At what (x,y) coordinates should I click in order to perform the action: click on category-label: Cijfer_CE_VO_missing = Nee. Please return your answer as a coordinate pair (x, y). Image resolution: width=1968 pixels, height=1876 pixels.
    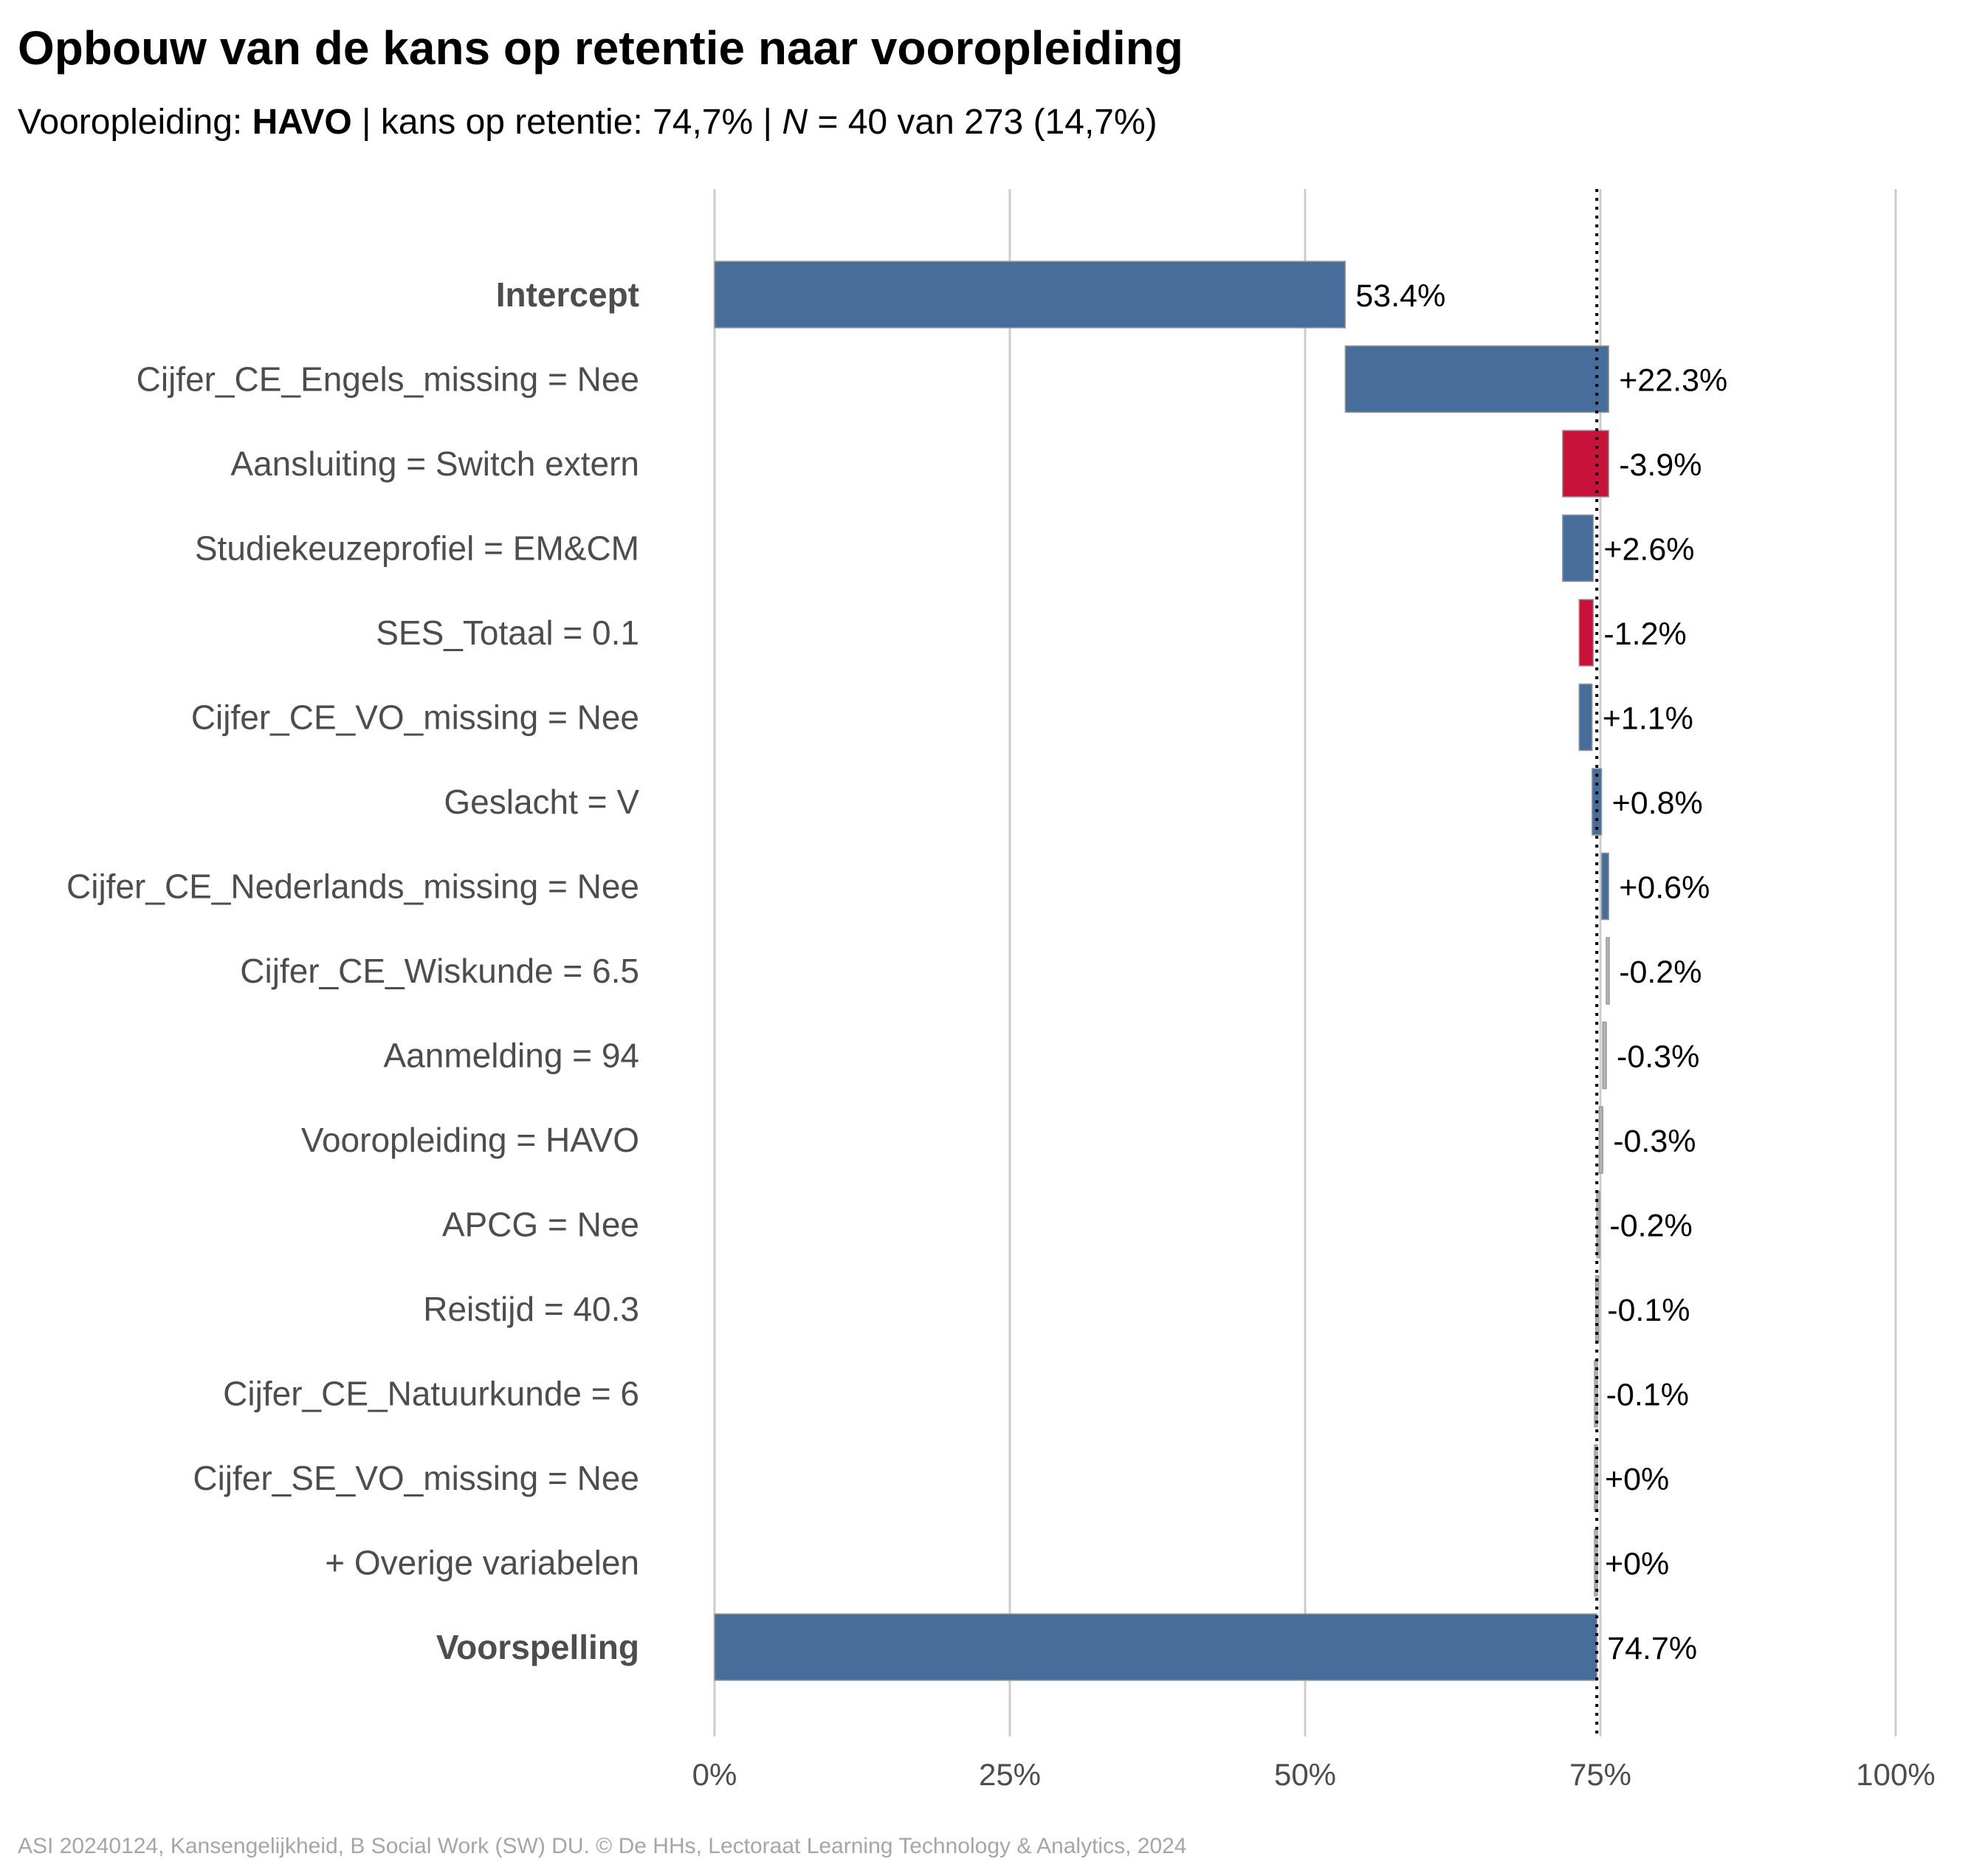
    Looking at the image, I should click on (415, 718).